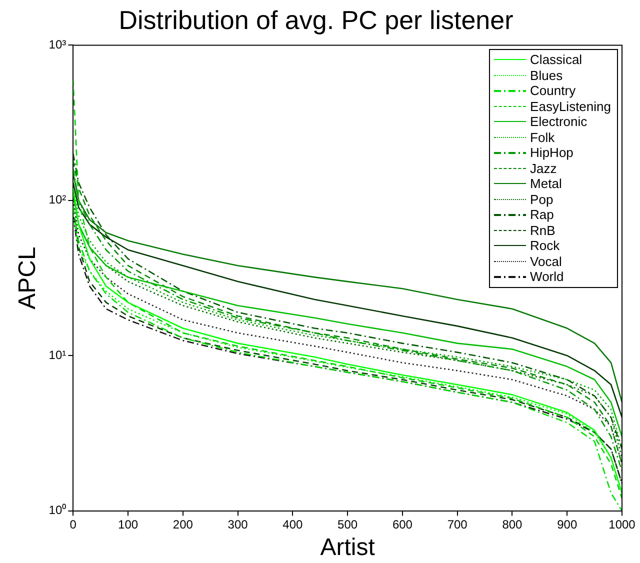 The height and width of the screenshot is (563, 640). I want to click on legend-label: Metal, so click(546, 184).